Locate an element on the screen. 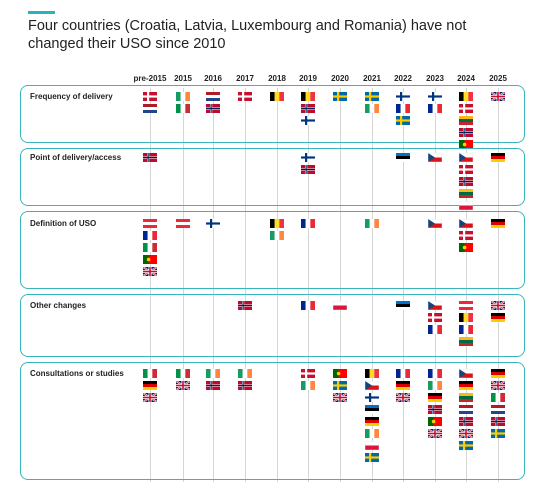 Image resolution: width=542 pixels, height=496 pixels. flag-netherlands-icon is located at coordinates (466, 409).